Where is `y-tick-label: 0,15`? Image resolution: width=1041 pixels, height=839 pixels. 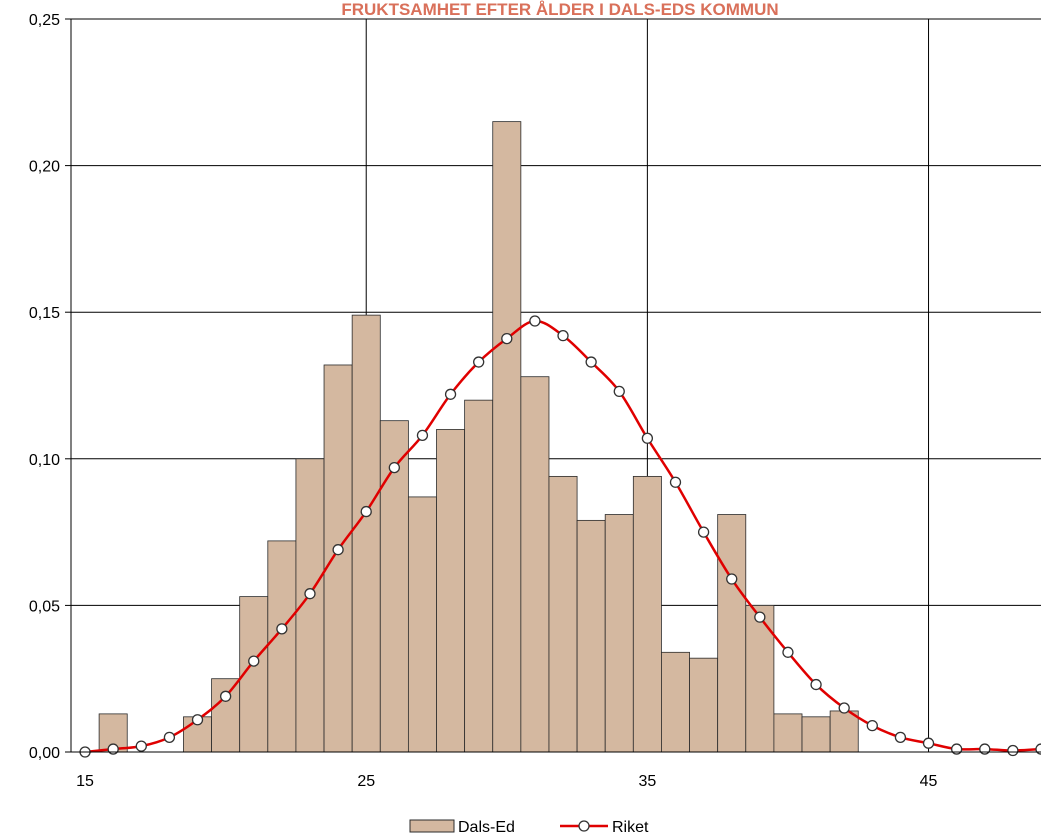
y-tick-label: 0,15 is located at coordinates (44, 313).